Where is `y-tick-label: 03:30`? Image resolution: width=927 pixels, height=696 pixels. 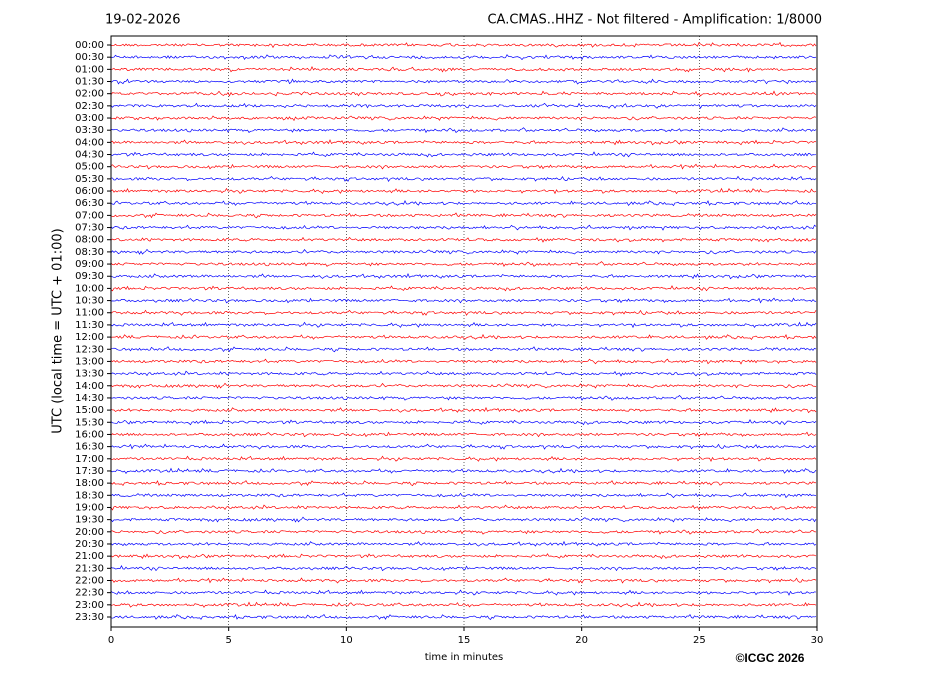 y-tick-label: 03:30 is located at coordinates (89, 130).